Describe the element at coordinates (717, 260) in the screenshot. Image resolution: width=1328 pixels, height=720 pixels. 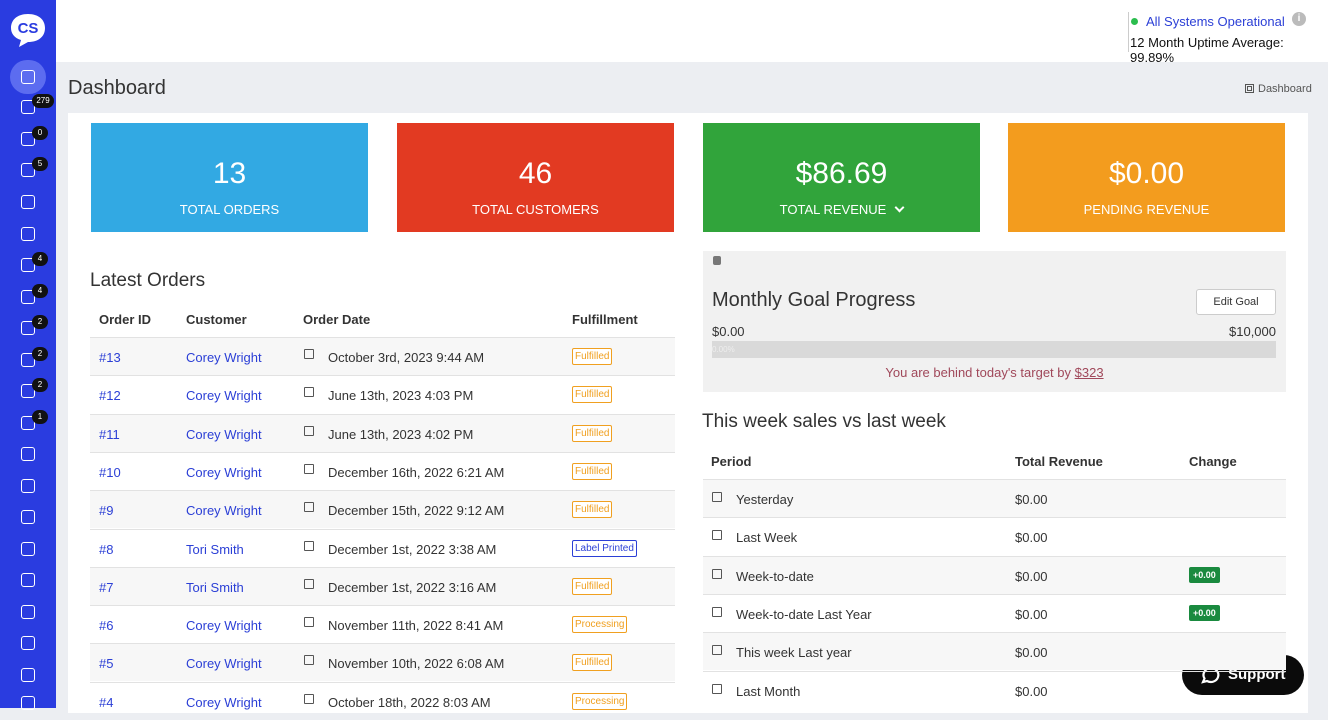
I see `lock-icon` at that location.